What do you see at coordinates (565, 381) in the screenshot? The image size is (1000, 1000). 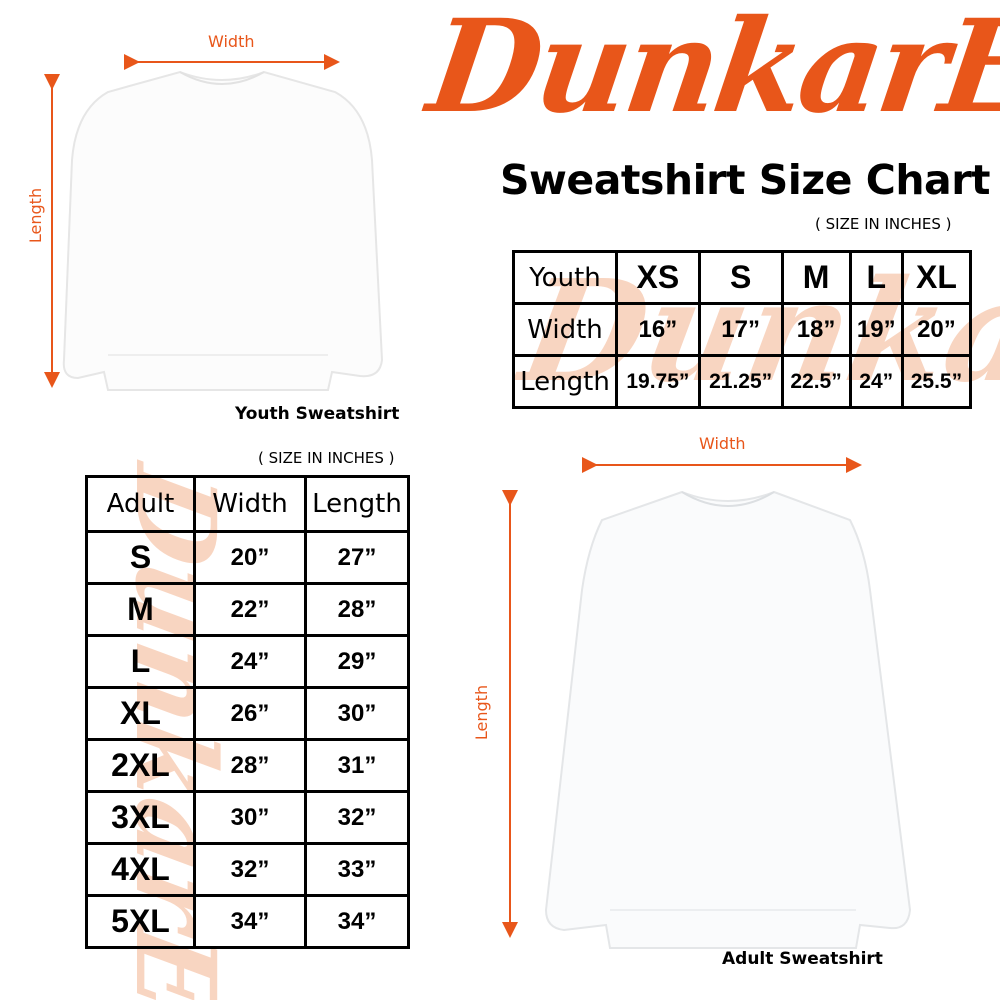 I see `row-label: Length` at bounding box center [565, 381].